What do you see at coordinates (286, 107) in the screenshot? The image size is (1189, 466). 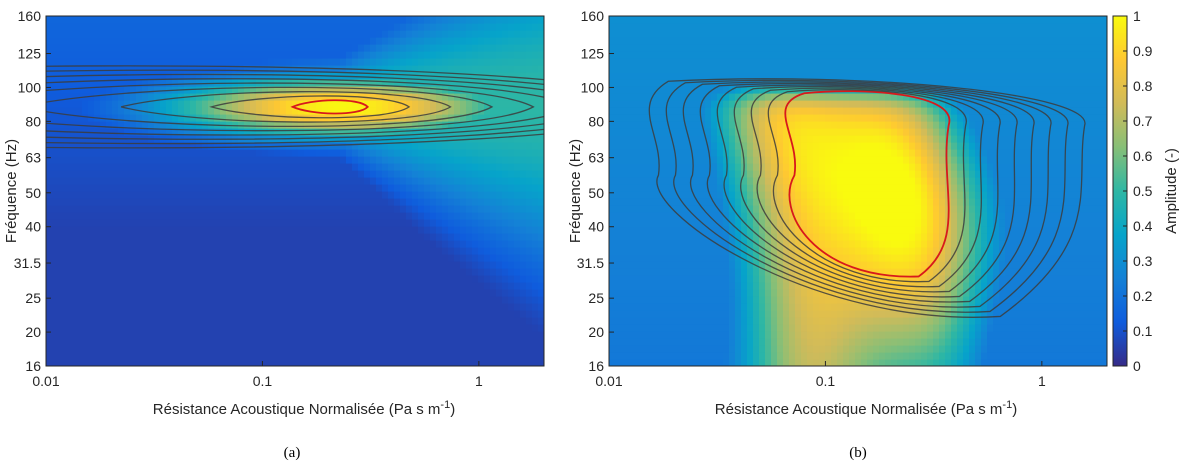 I see `contour-line` at bounding box center [286, 107].